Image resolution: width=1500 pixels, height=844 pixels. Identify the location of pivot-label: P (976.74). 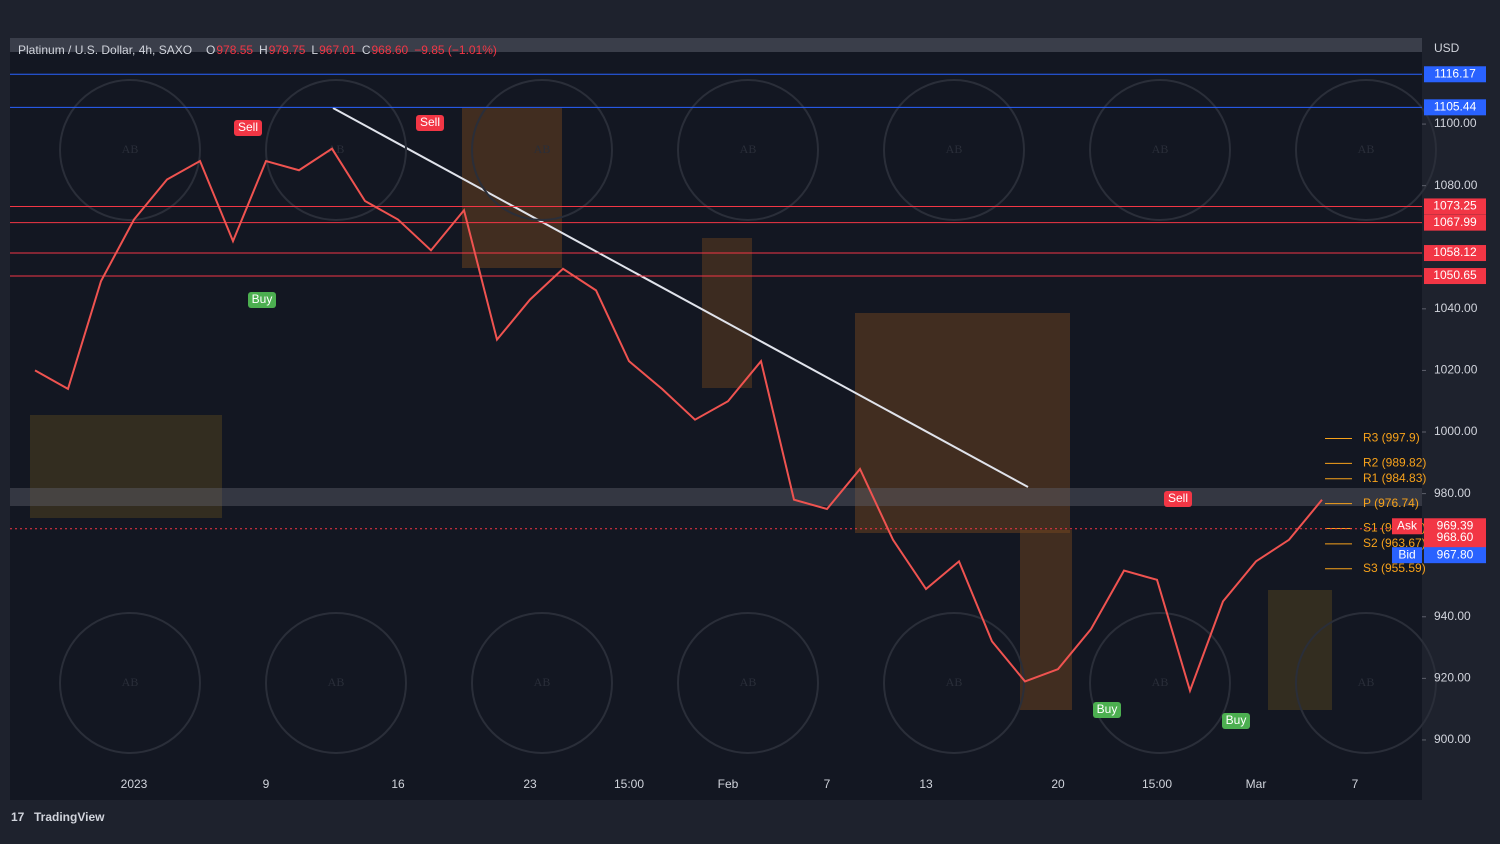
(1391, 503).